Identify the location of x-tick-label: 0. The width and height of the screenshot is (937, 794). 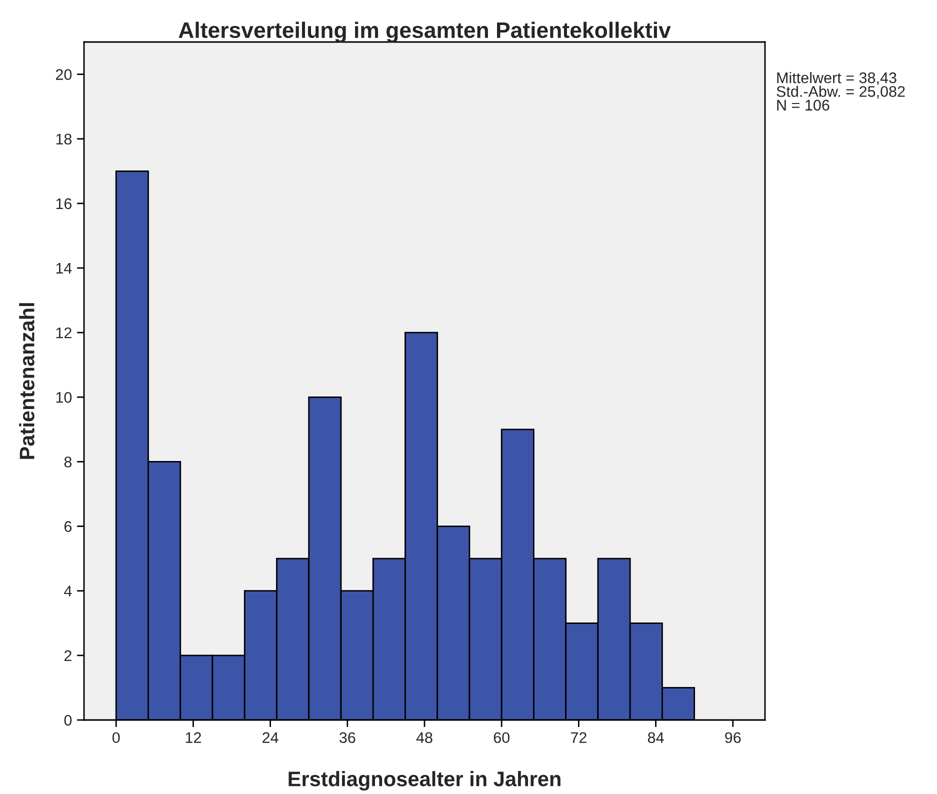
(116, 738).